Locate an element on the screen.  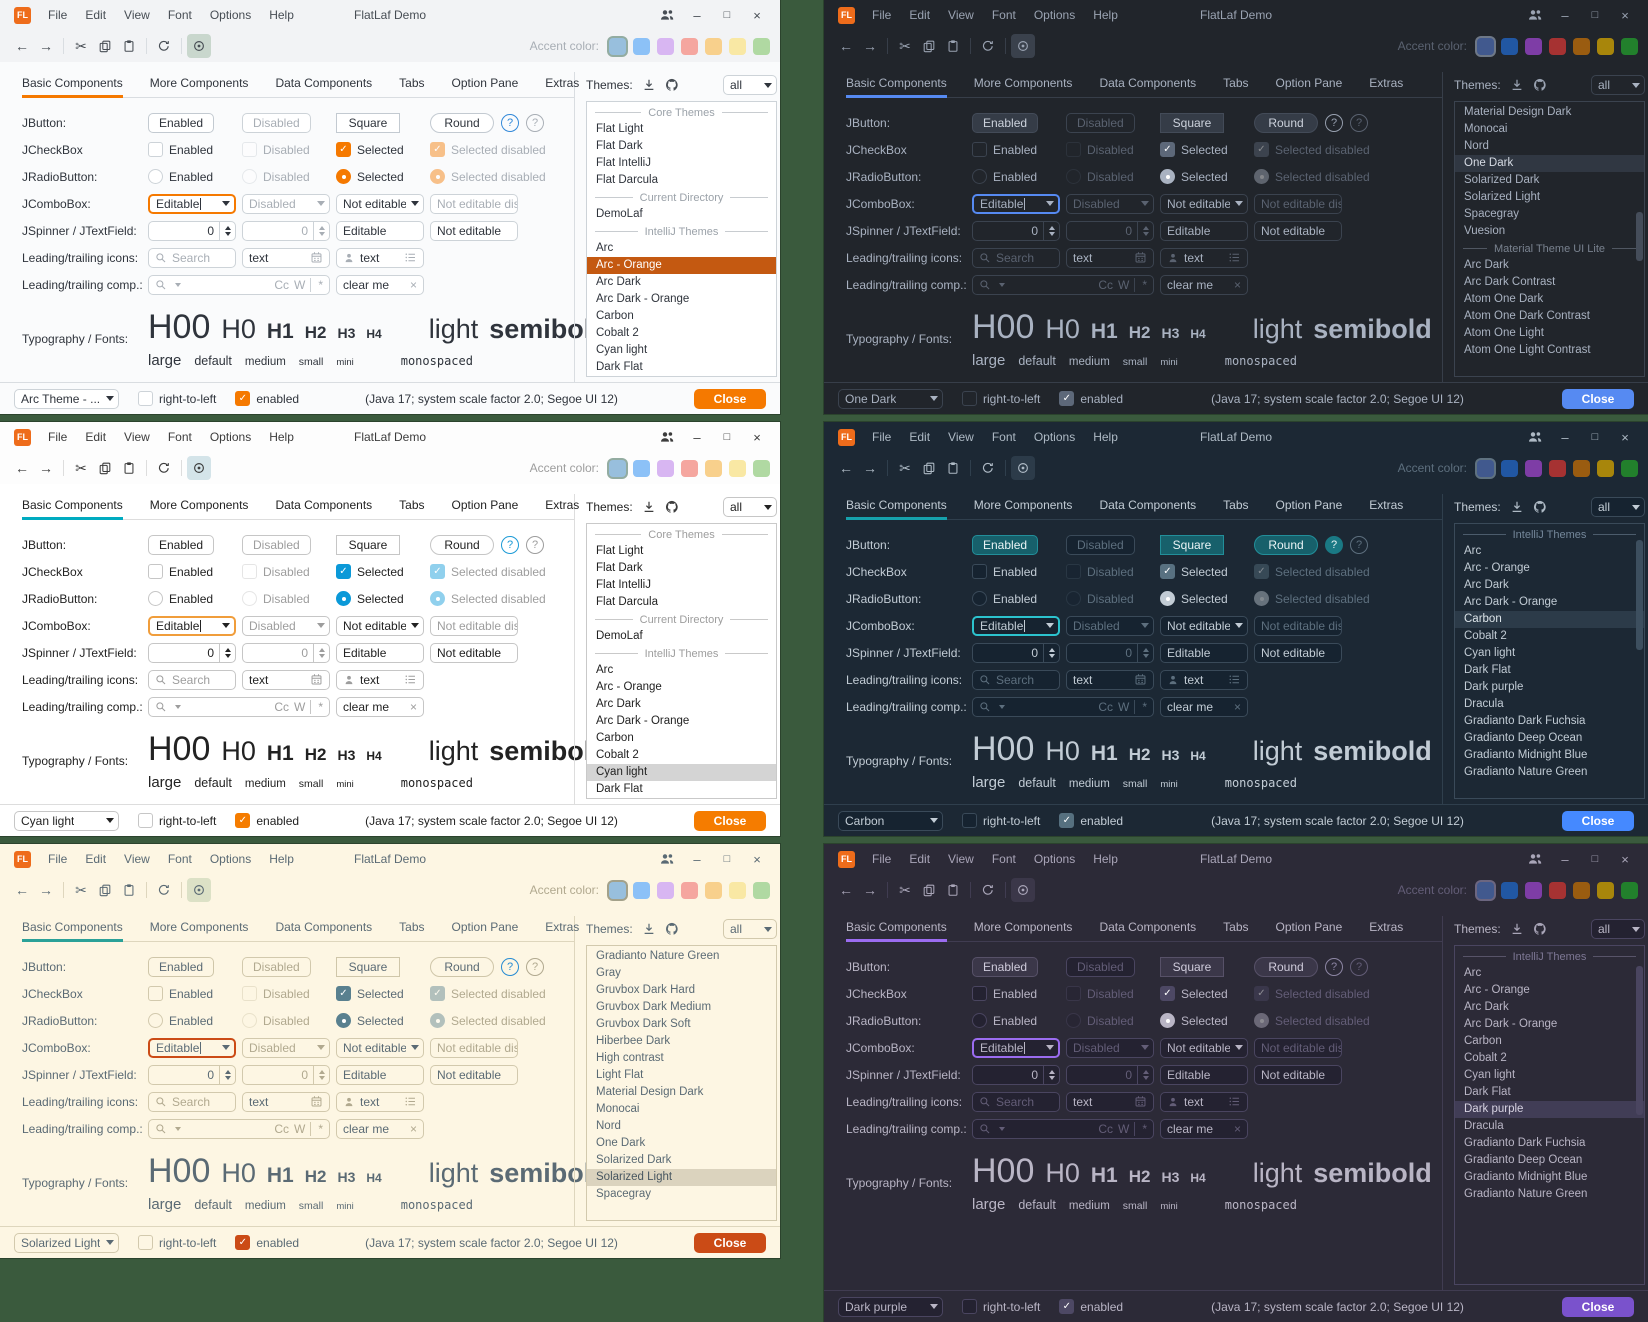
theme-list-item: Arc is located at coordinates (605, 670).